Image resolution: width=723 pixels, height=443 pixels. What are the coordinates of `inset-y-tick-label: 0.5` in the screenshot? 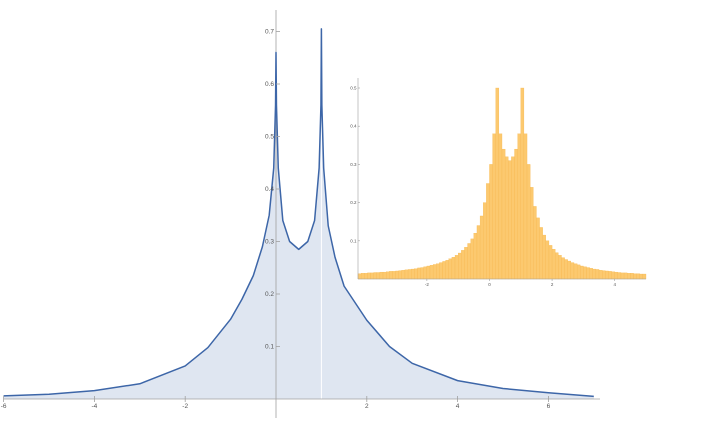 It's located at (353, 88).